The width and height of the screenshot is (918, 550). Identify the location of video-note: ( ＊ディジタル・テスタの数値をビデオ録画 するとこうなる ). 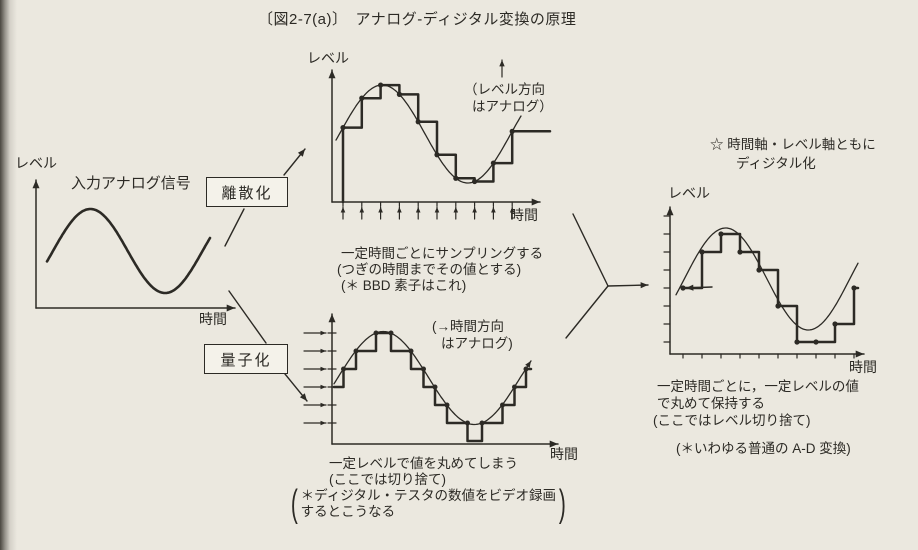
(428, 504).